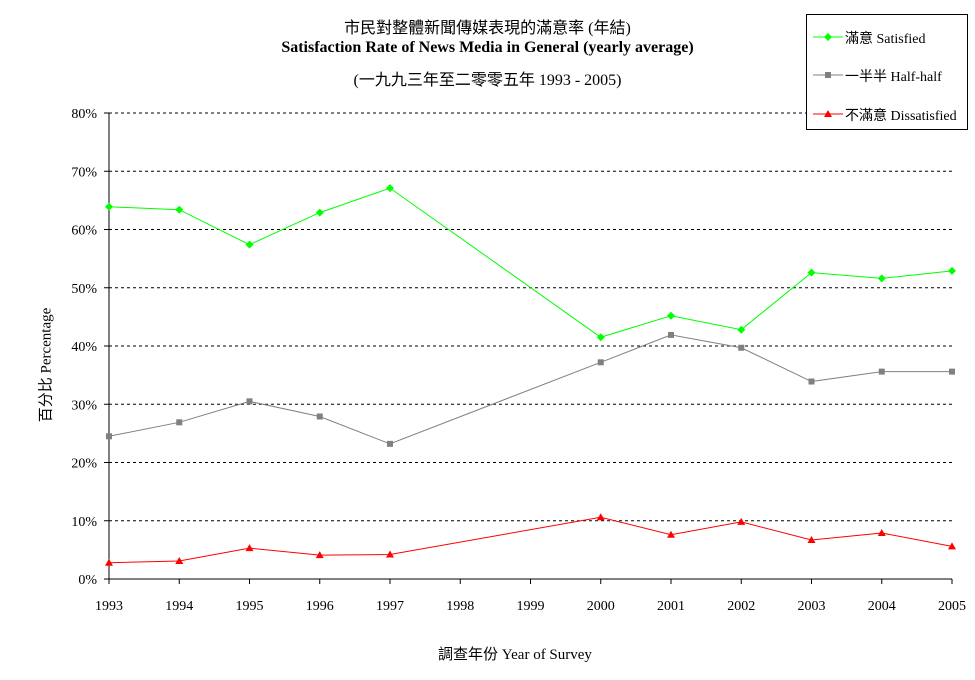 The height and width of the screenshot is (680, 975). Describe the element at coordinates (741, 606) in the screenshot. I see `x-tick-label: 2002` at that location.